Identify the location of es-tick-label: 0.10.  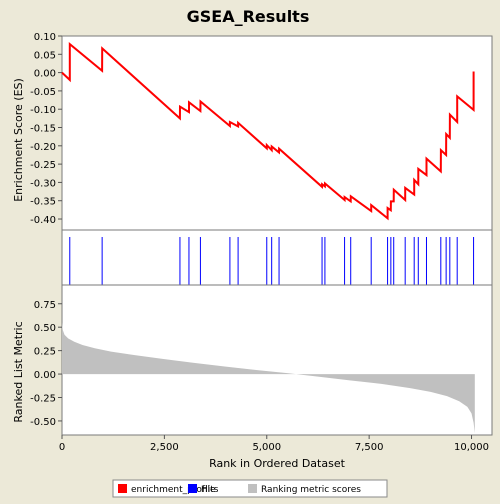
(45, 37).